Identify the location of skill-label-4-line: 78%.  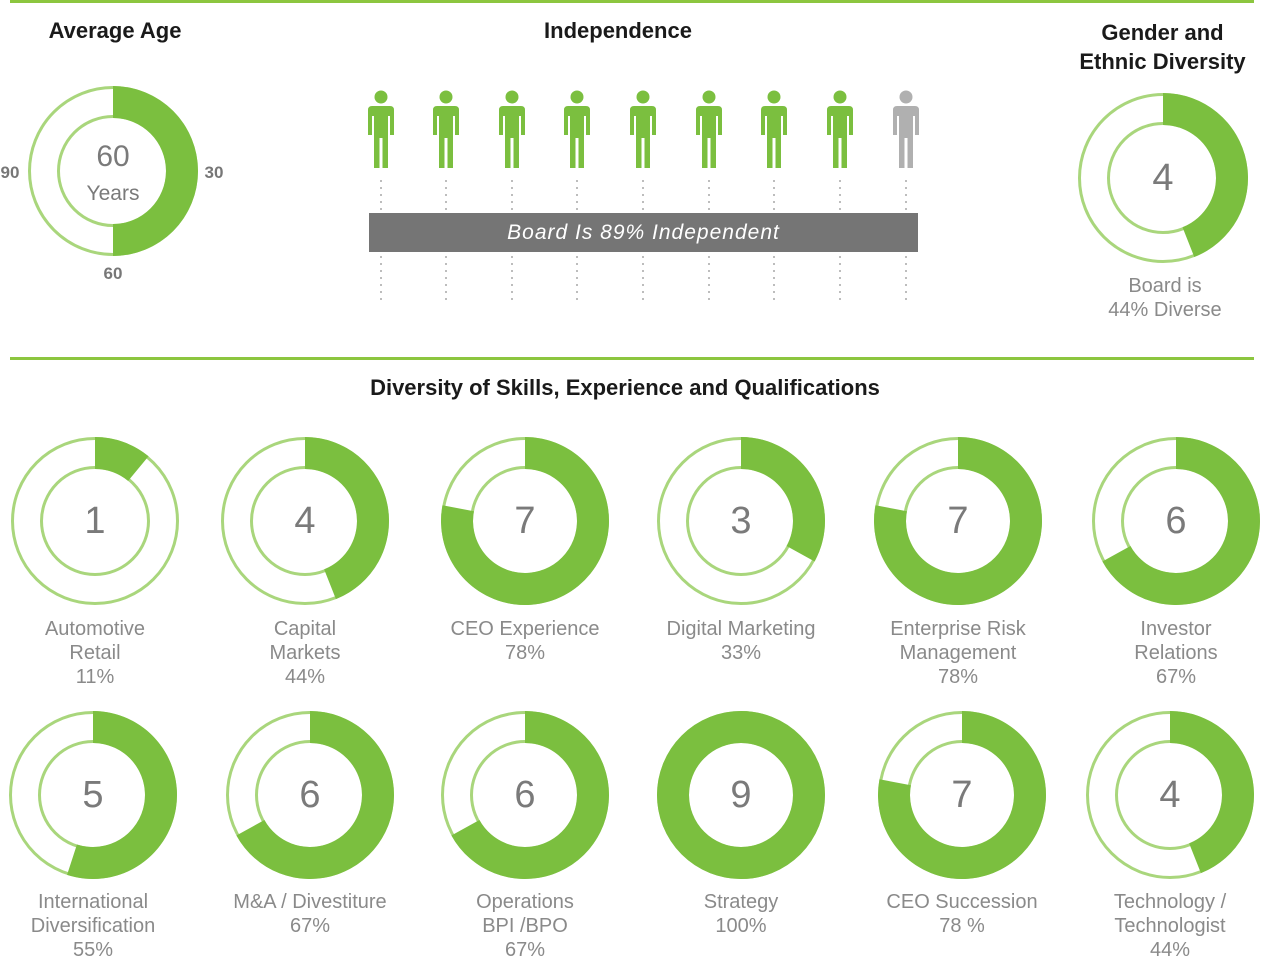
(958, 677).